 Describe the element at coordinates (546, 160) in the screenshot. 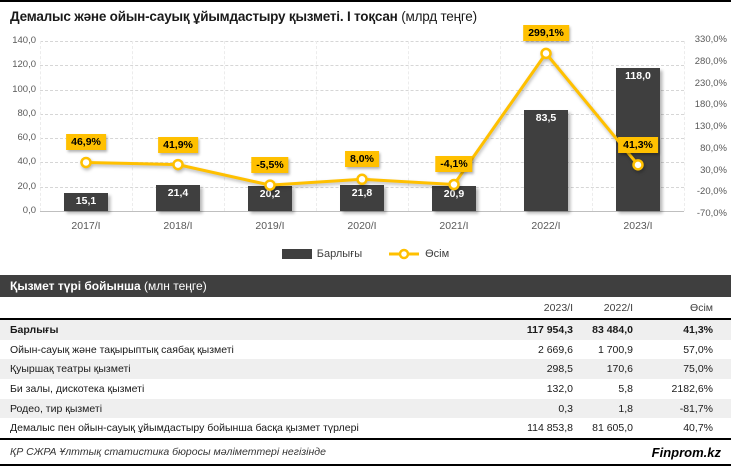

I see `bar-2022/I: 83,5` at that location.